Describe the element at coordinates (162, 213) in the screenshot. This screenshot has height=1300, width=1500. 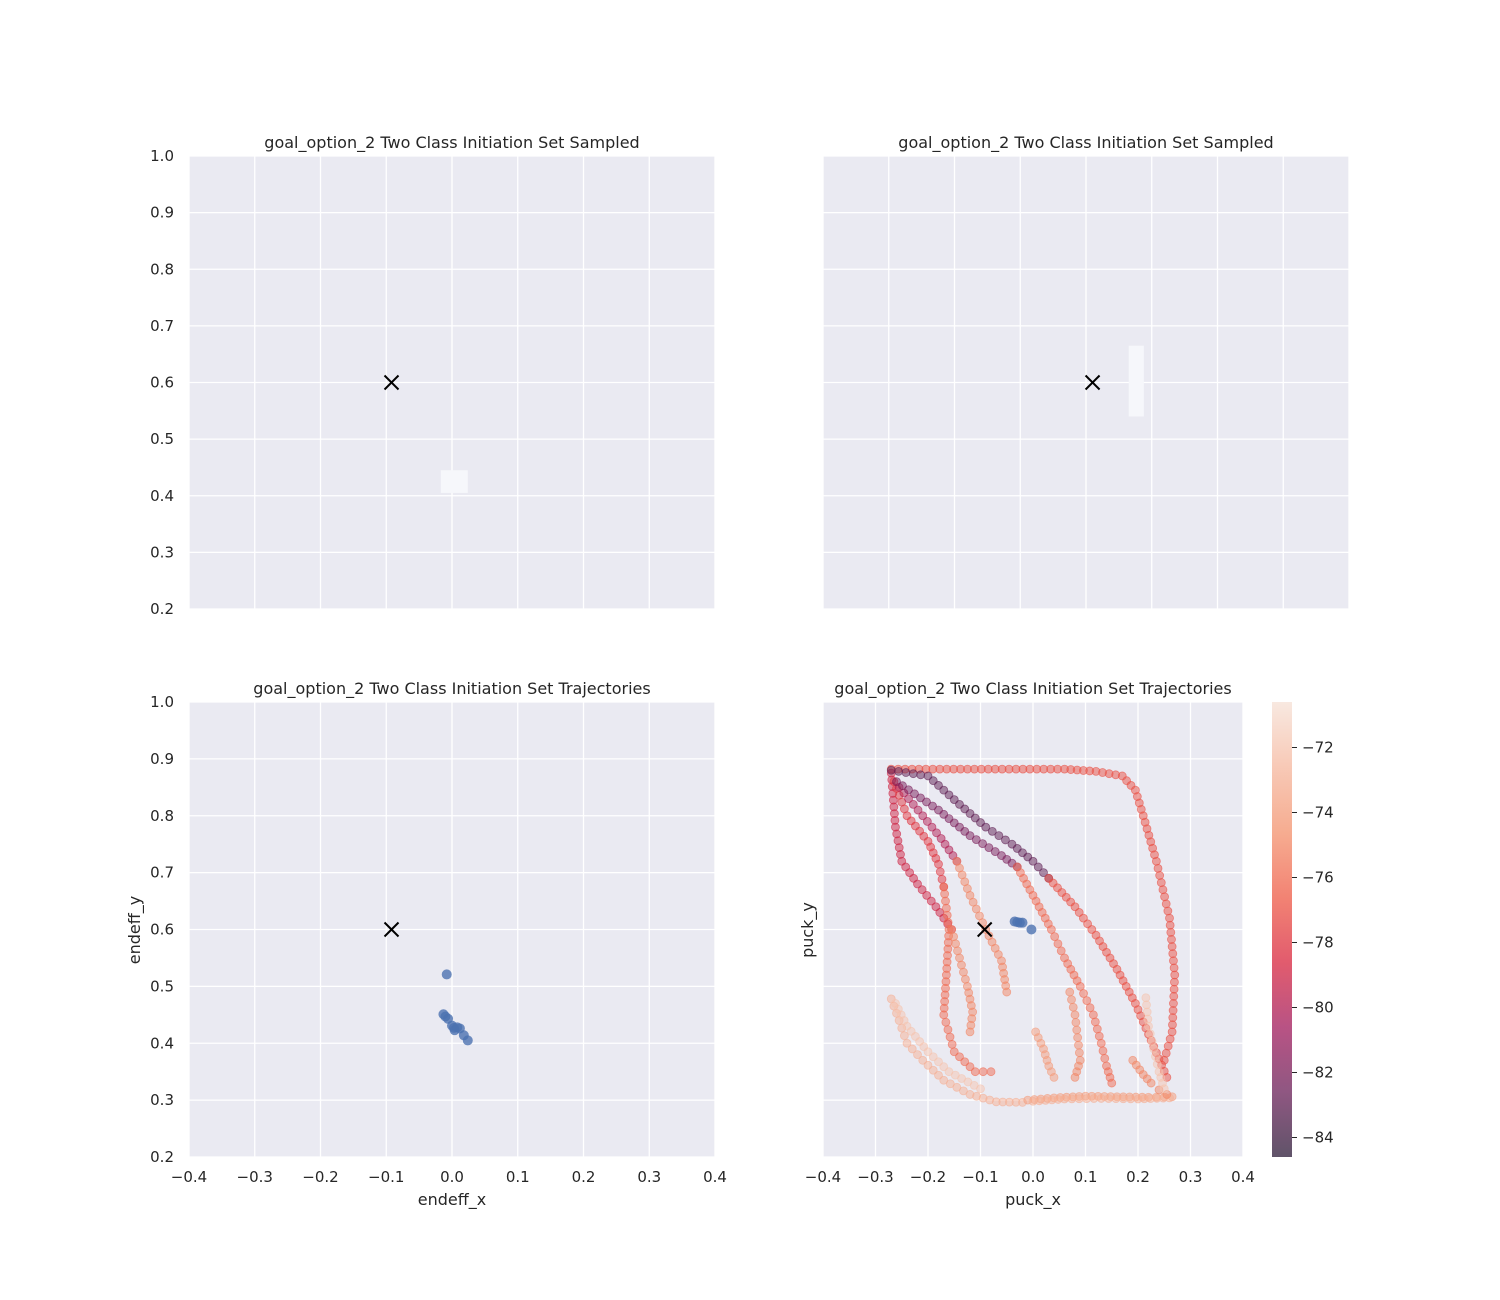
I see `y-tick-label: 0.9` at that location.